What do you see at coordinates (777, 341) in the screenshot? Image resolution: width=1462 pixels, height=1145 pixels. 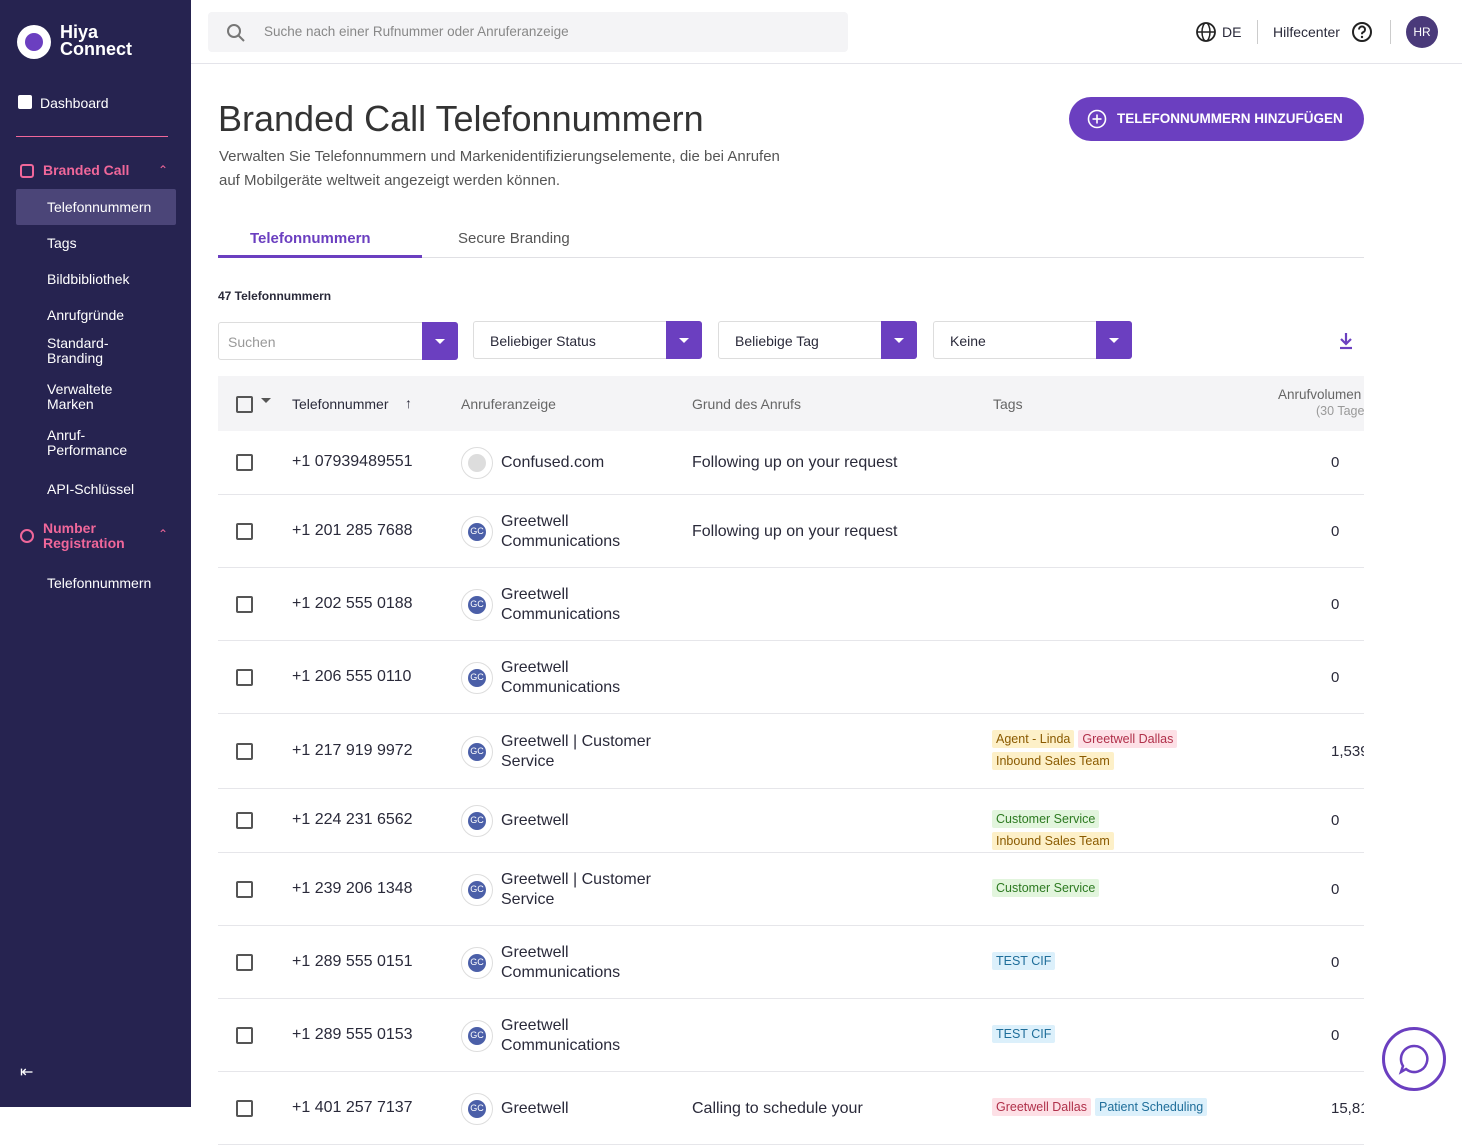 I see `filter-label: Beliebige Tag` at bounding box center [777, 341].